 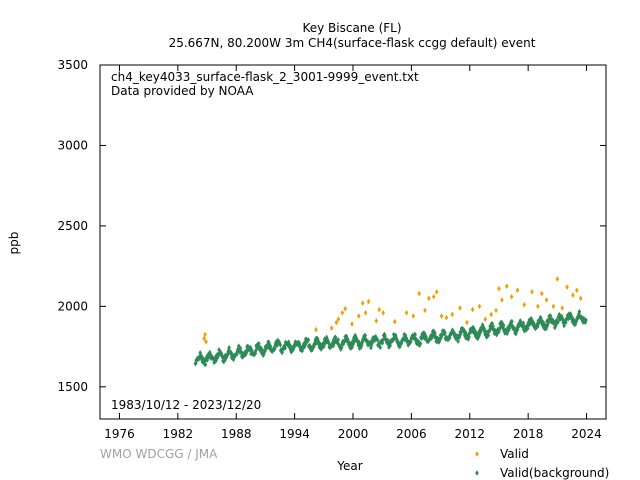 I want to click on x-axis-label: Year, so click(x=349, y=466).